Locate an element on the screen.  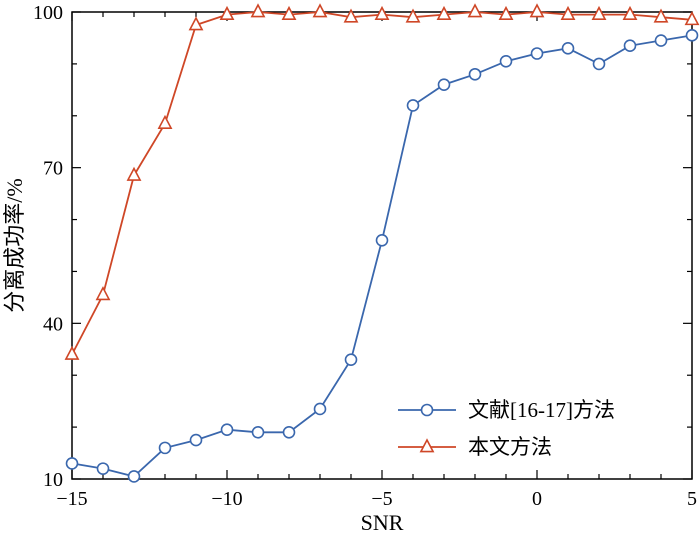
y-tick-label: 40 is located at coordinates (53, 324).